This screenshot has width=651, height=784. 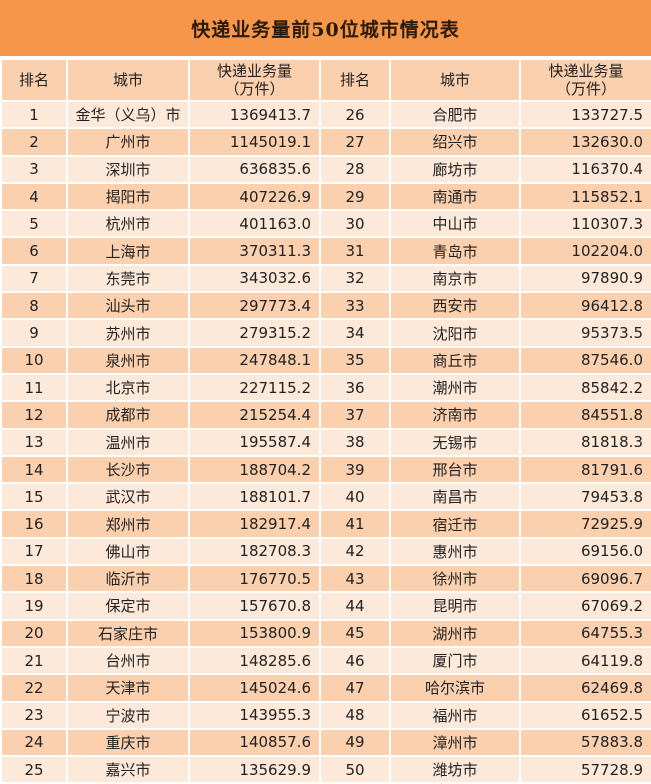 What do you see at coordinates (128, 469) in the screenshot?
I see `city-cell: 长沙市` at bounding box center [128, 469].